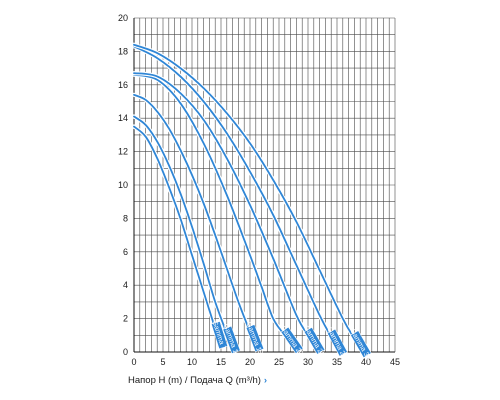 The image size is (500, 400). I want to click on x-tick-label: 0, so click(133, 362).